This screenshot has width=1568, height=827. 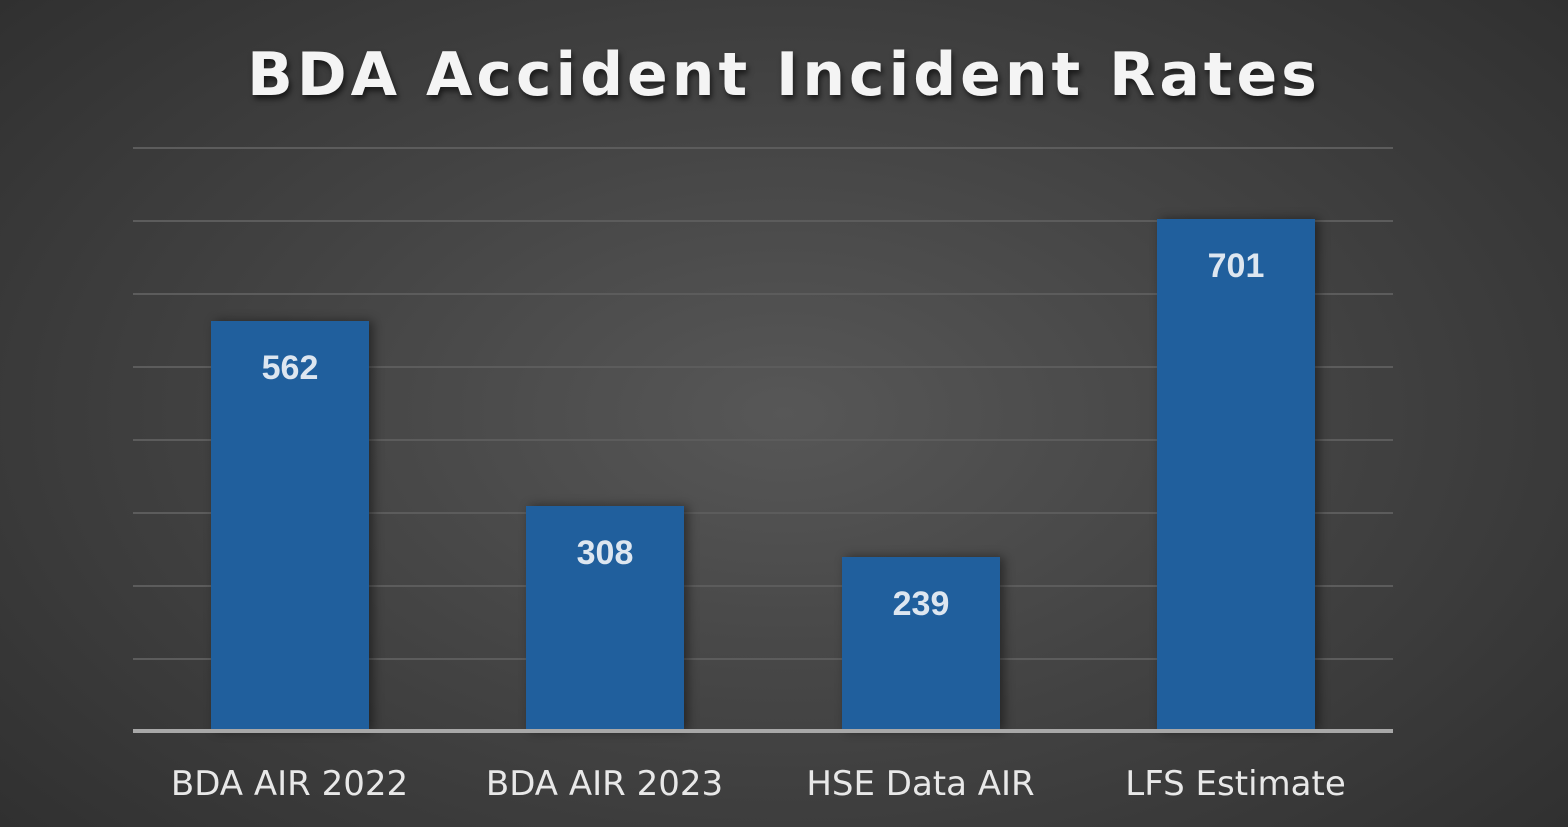 What do you see at coordinates (604, 784) in the screenshot?
I see `x-tick-label: BDA AIR 2023` at bounding box center [604, 784].